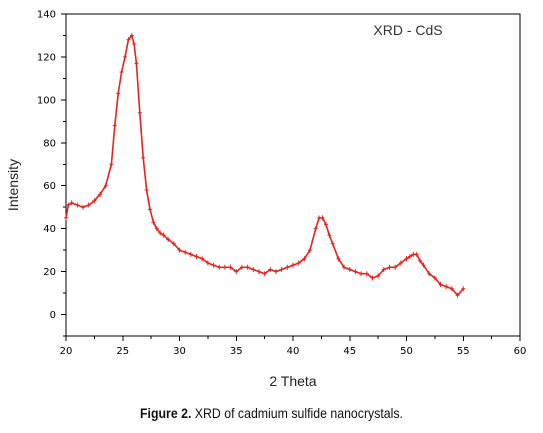 The image size is (543, 433). I want to click on y-tick-label: 20, so click(49, 272).